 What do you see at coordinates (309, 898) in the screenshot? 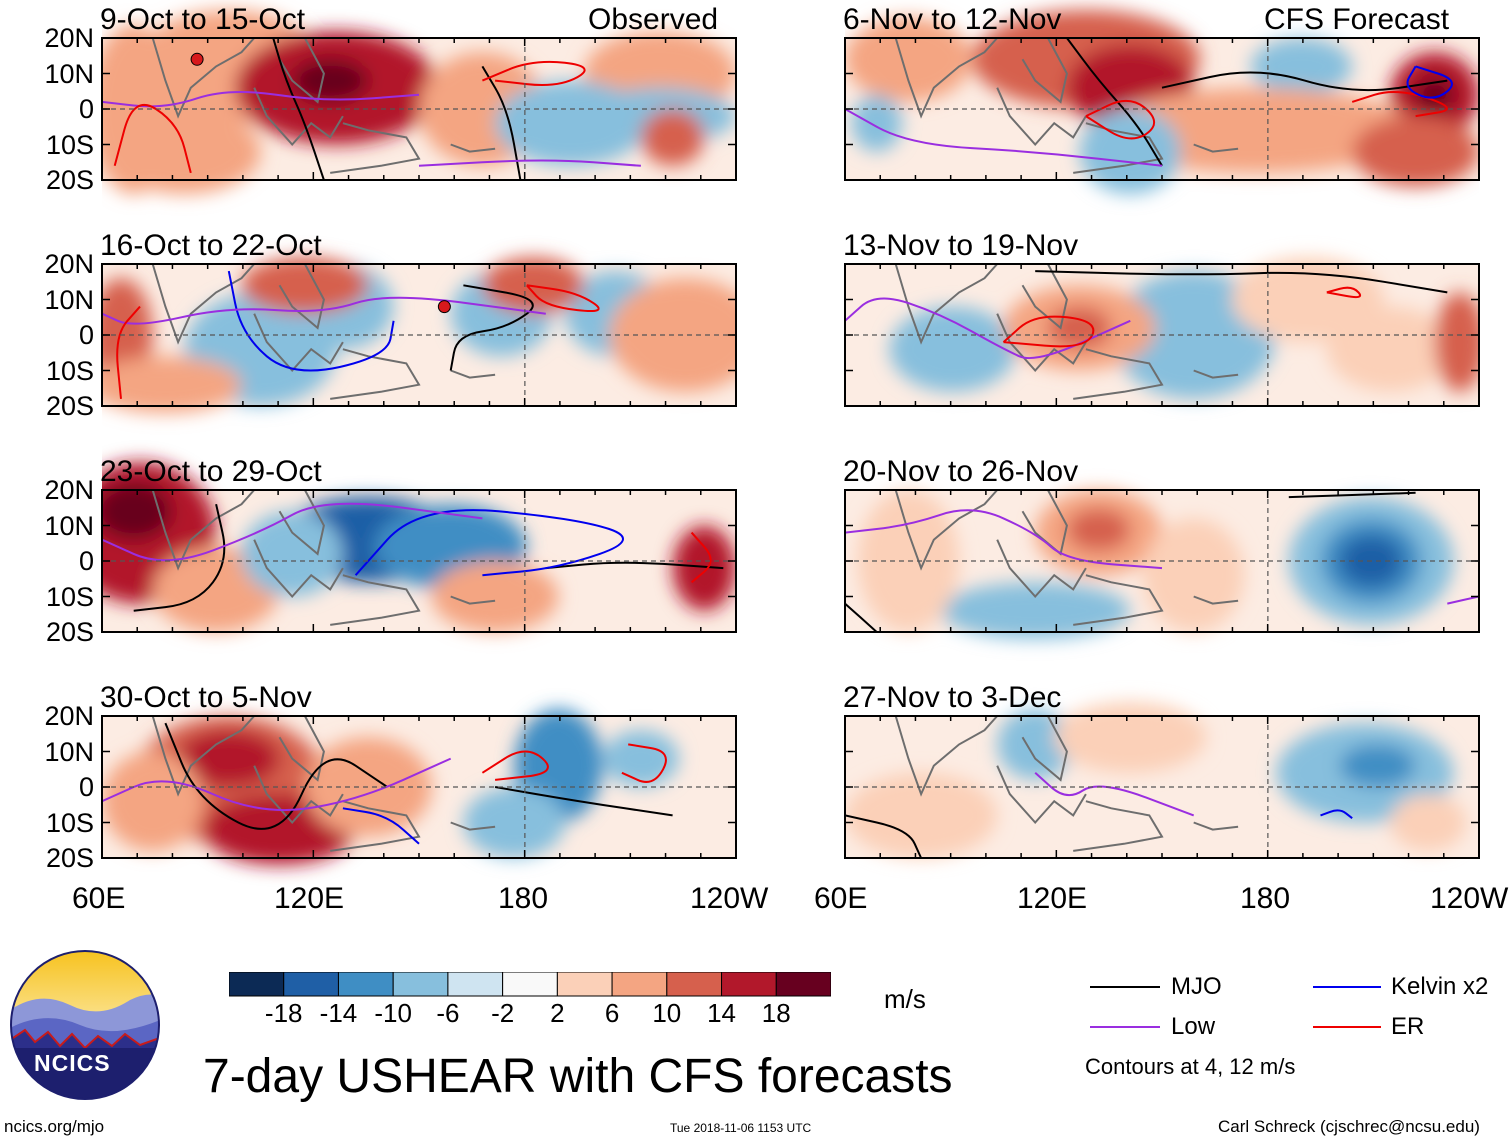
I see `lon-label-120e-left: 120E` at bounding box center [309, 898].